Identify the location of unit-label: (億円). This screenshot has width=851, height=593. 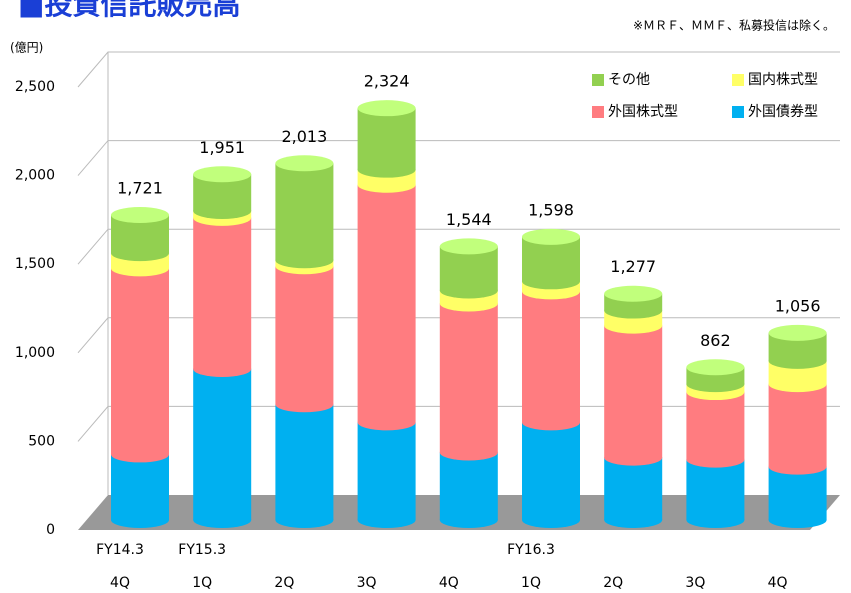
(26, 48).